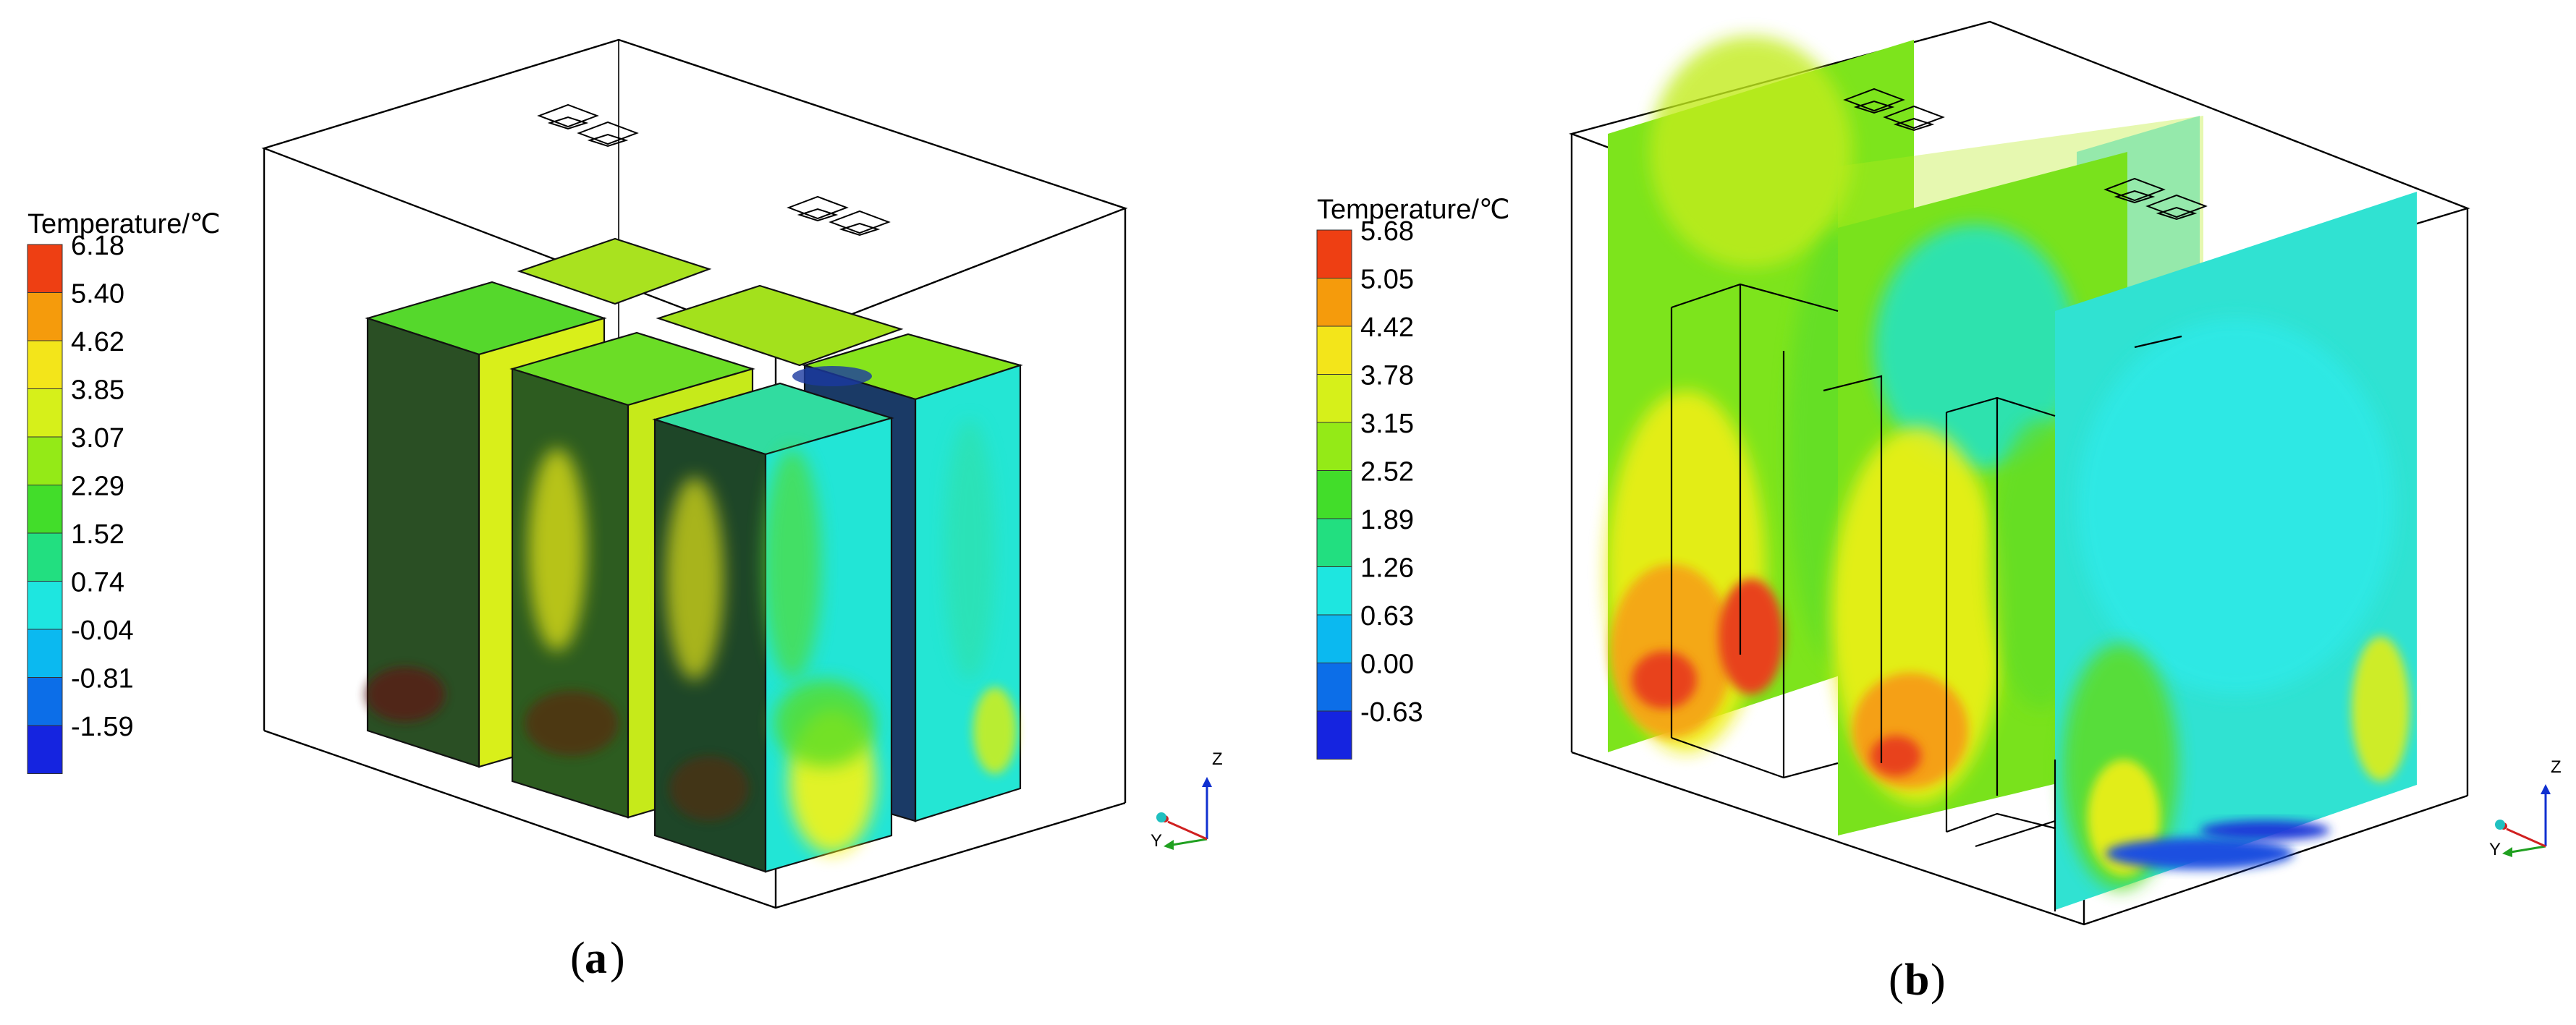 Image resolution: width=2576 pixels, height=1025 pixels. I want to click on colorbar-tick-label: 0.74, so click(97, 583).